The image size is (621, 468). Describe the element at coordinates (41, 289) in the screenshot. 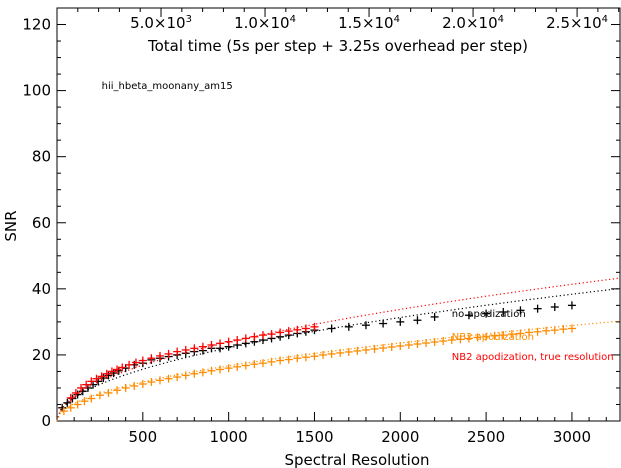

I see `y-tick-label: 40` at that location.